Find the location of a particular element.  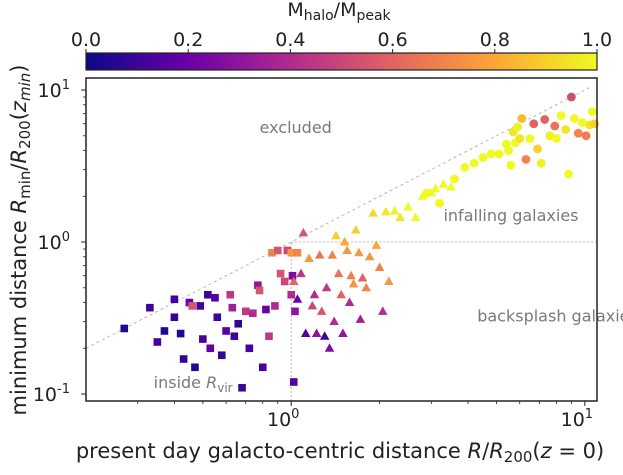

colorbar-tick-label: 0.2 is located at coordinates (188, 40).